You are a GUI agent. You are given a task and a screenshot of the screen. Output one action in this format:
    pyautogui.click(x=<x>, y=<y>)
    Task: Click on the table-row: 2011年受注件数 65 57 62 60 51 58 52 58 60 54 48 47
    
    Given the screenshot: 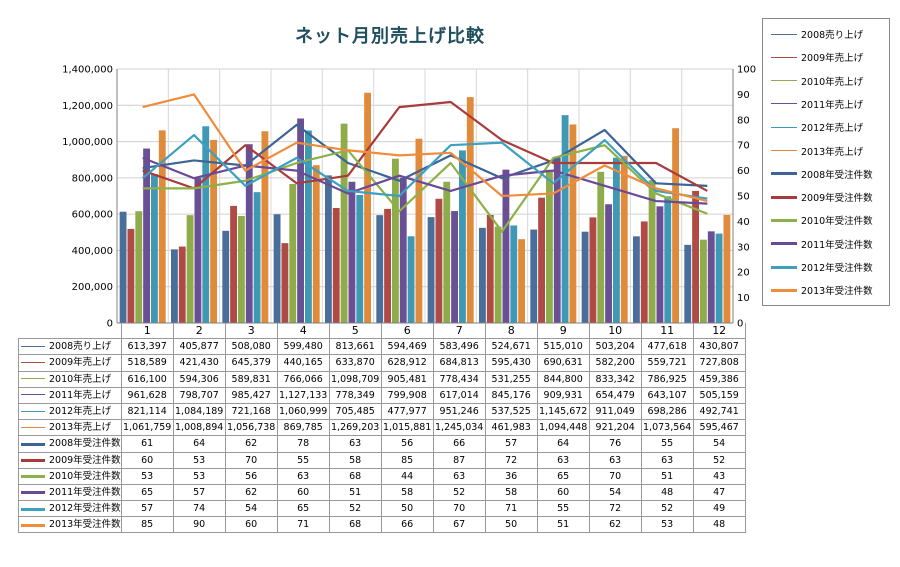 What is the action you would take?
    pyautogui.click(x=382, y=492)
    